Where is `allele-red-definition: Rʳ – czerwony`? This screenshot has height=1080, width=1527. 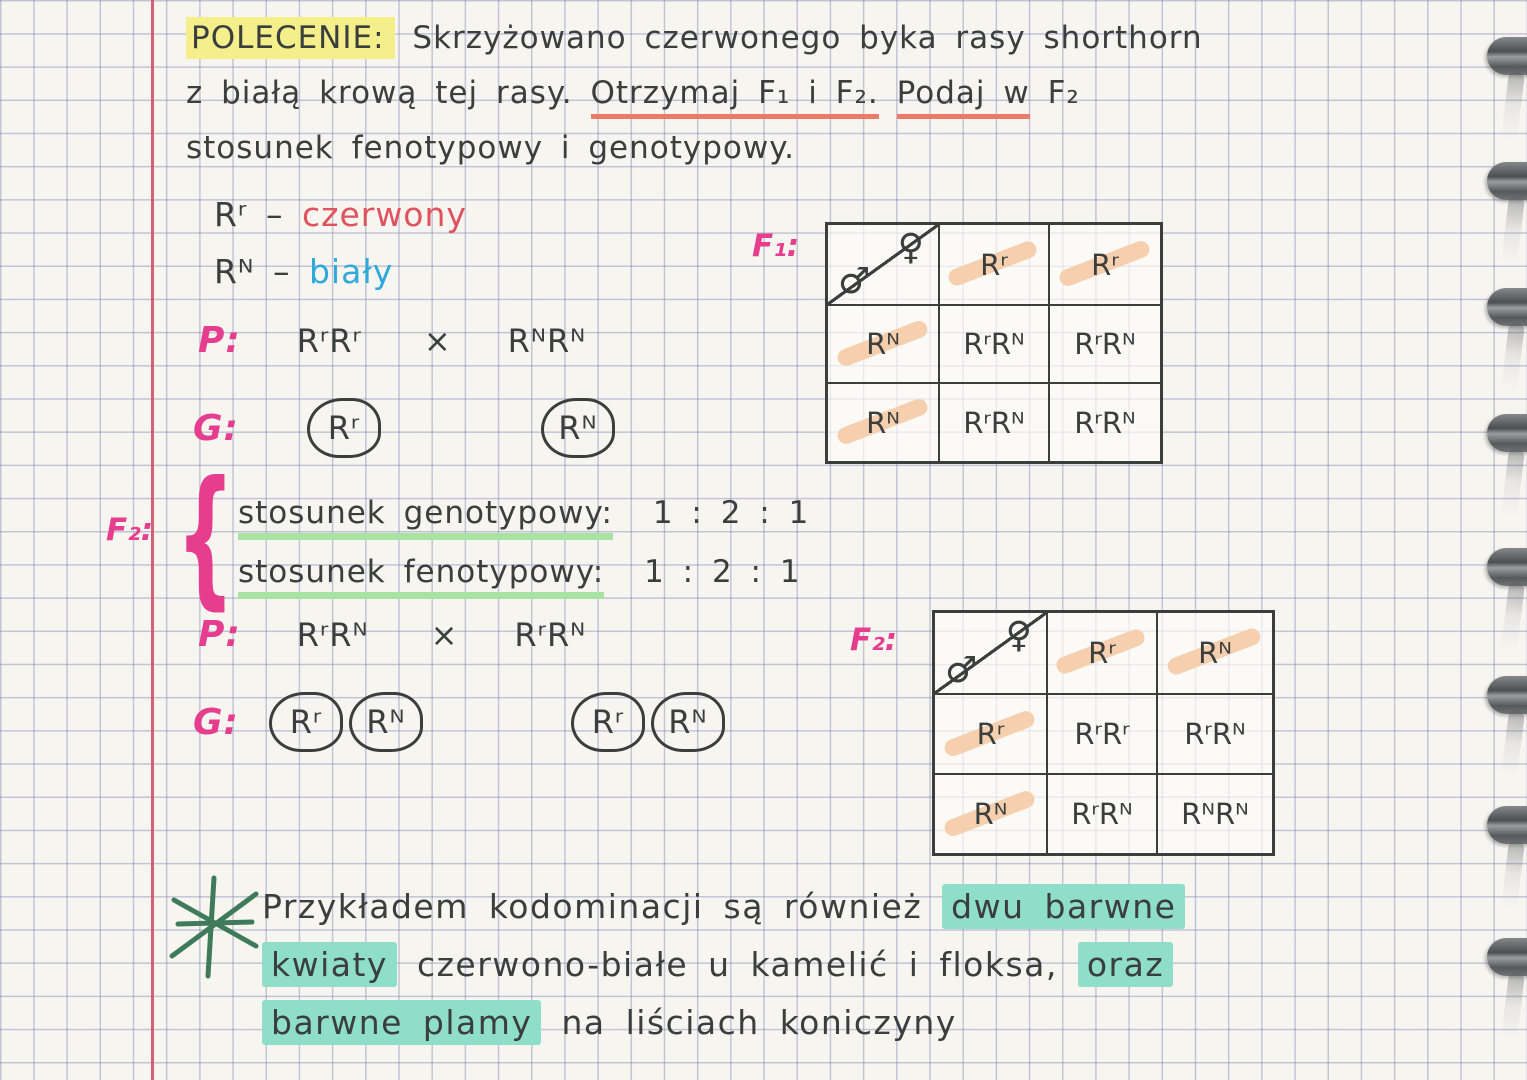
allele-red-definition: Rʳ – czerwony is located at coordinates (340, 214).